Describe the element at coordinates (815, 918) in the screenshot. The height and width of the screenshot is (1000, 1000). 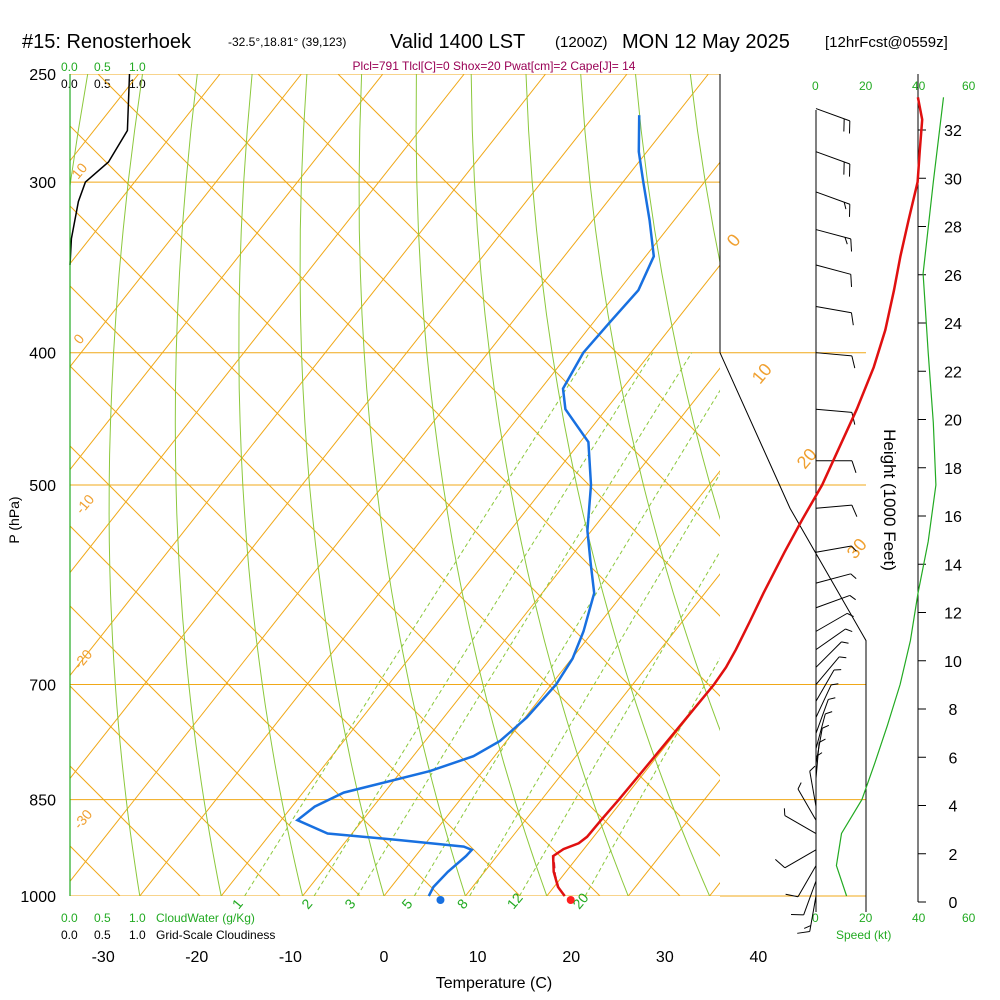
I see `spd-bot-0: 0` at that location.